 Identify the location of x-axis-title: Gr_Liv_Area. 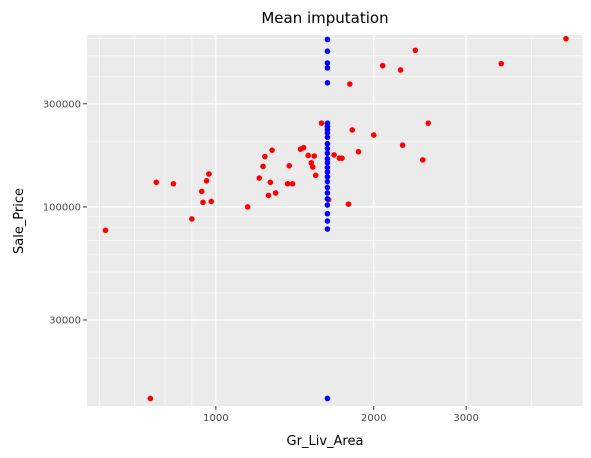
(325, 441).